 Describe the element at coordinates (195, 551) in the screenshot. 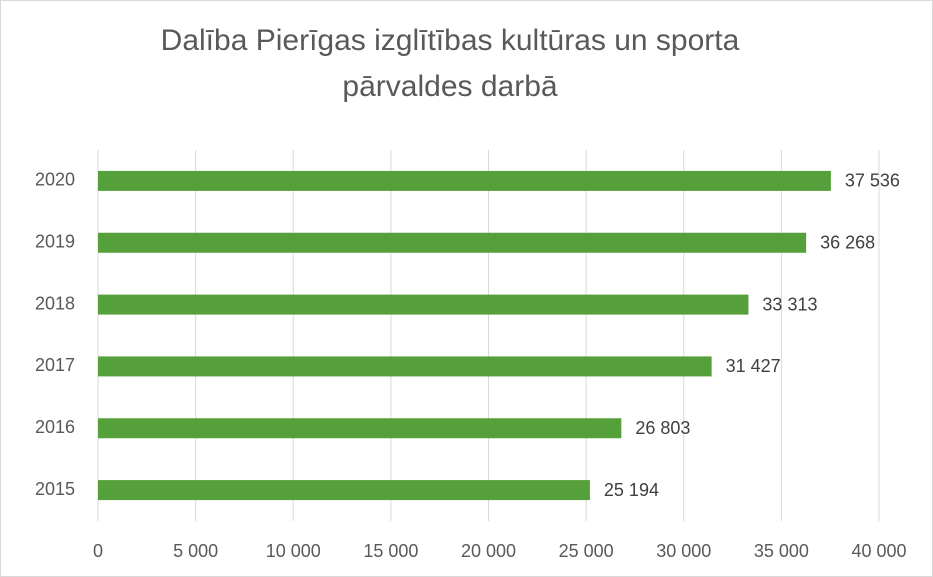

I see `x-tick-label: 5 000` at that location.